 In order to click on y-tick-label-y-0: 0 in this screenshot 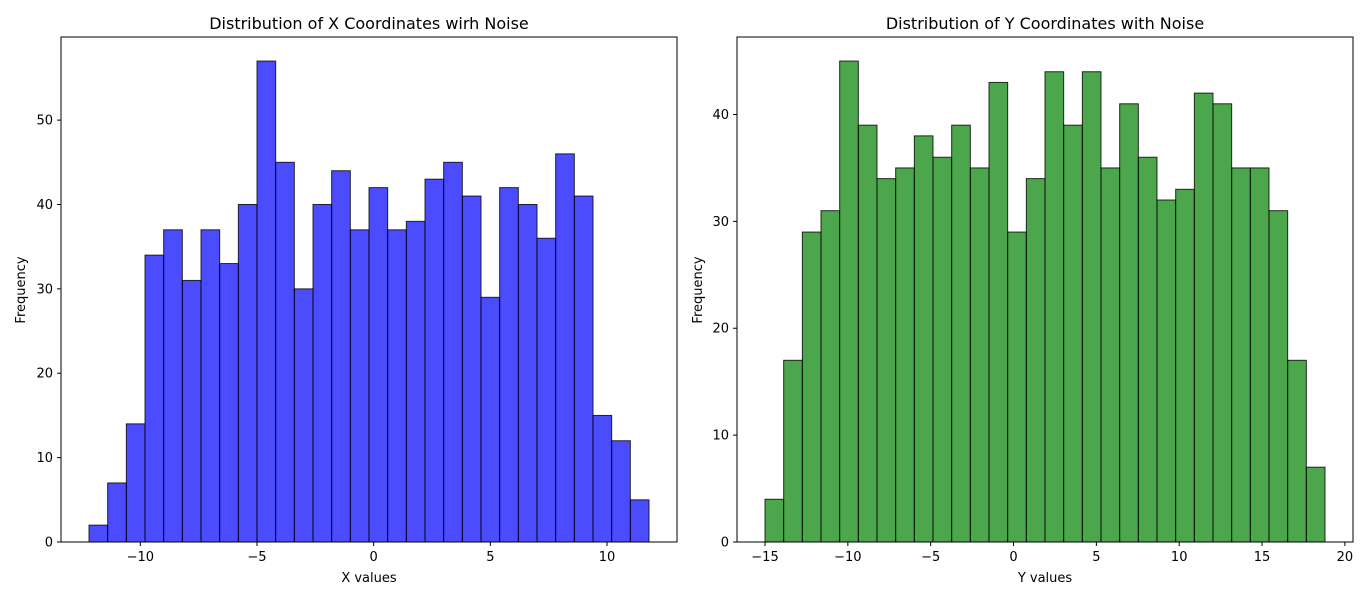, I will do `click(725, 543)`.